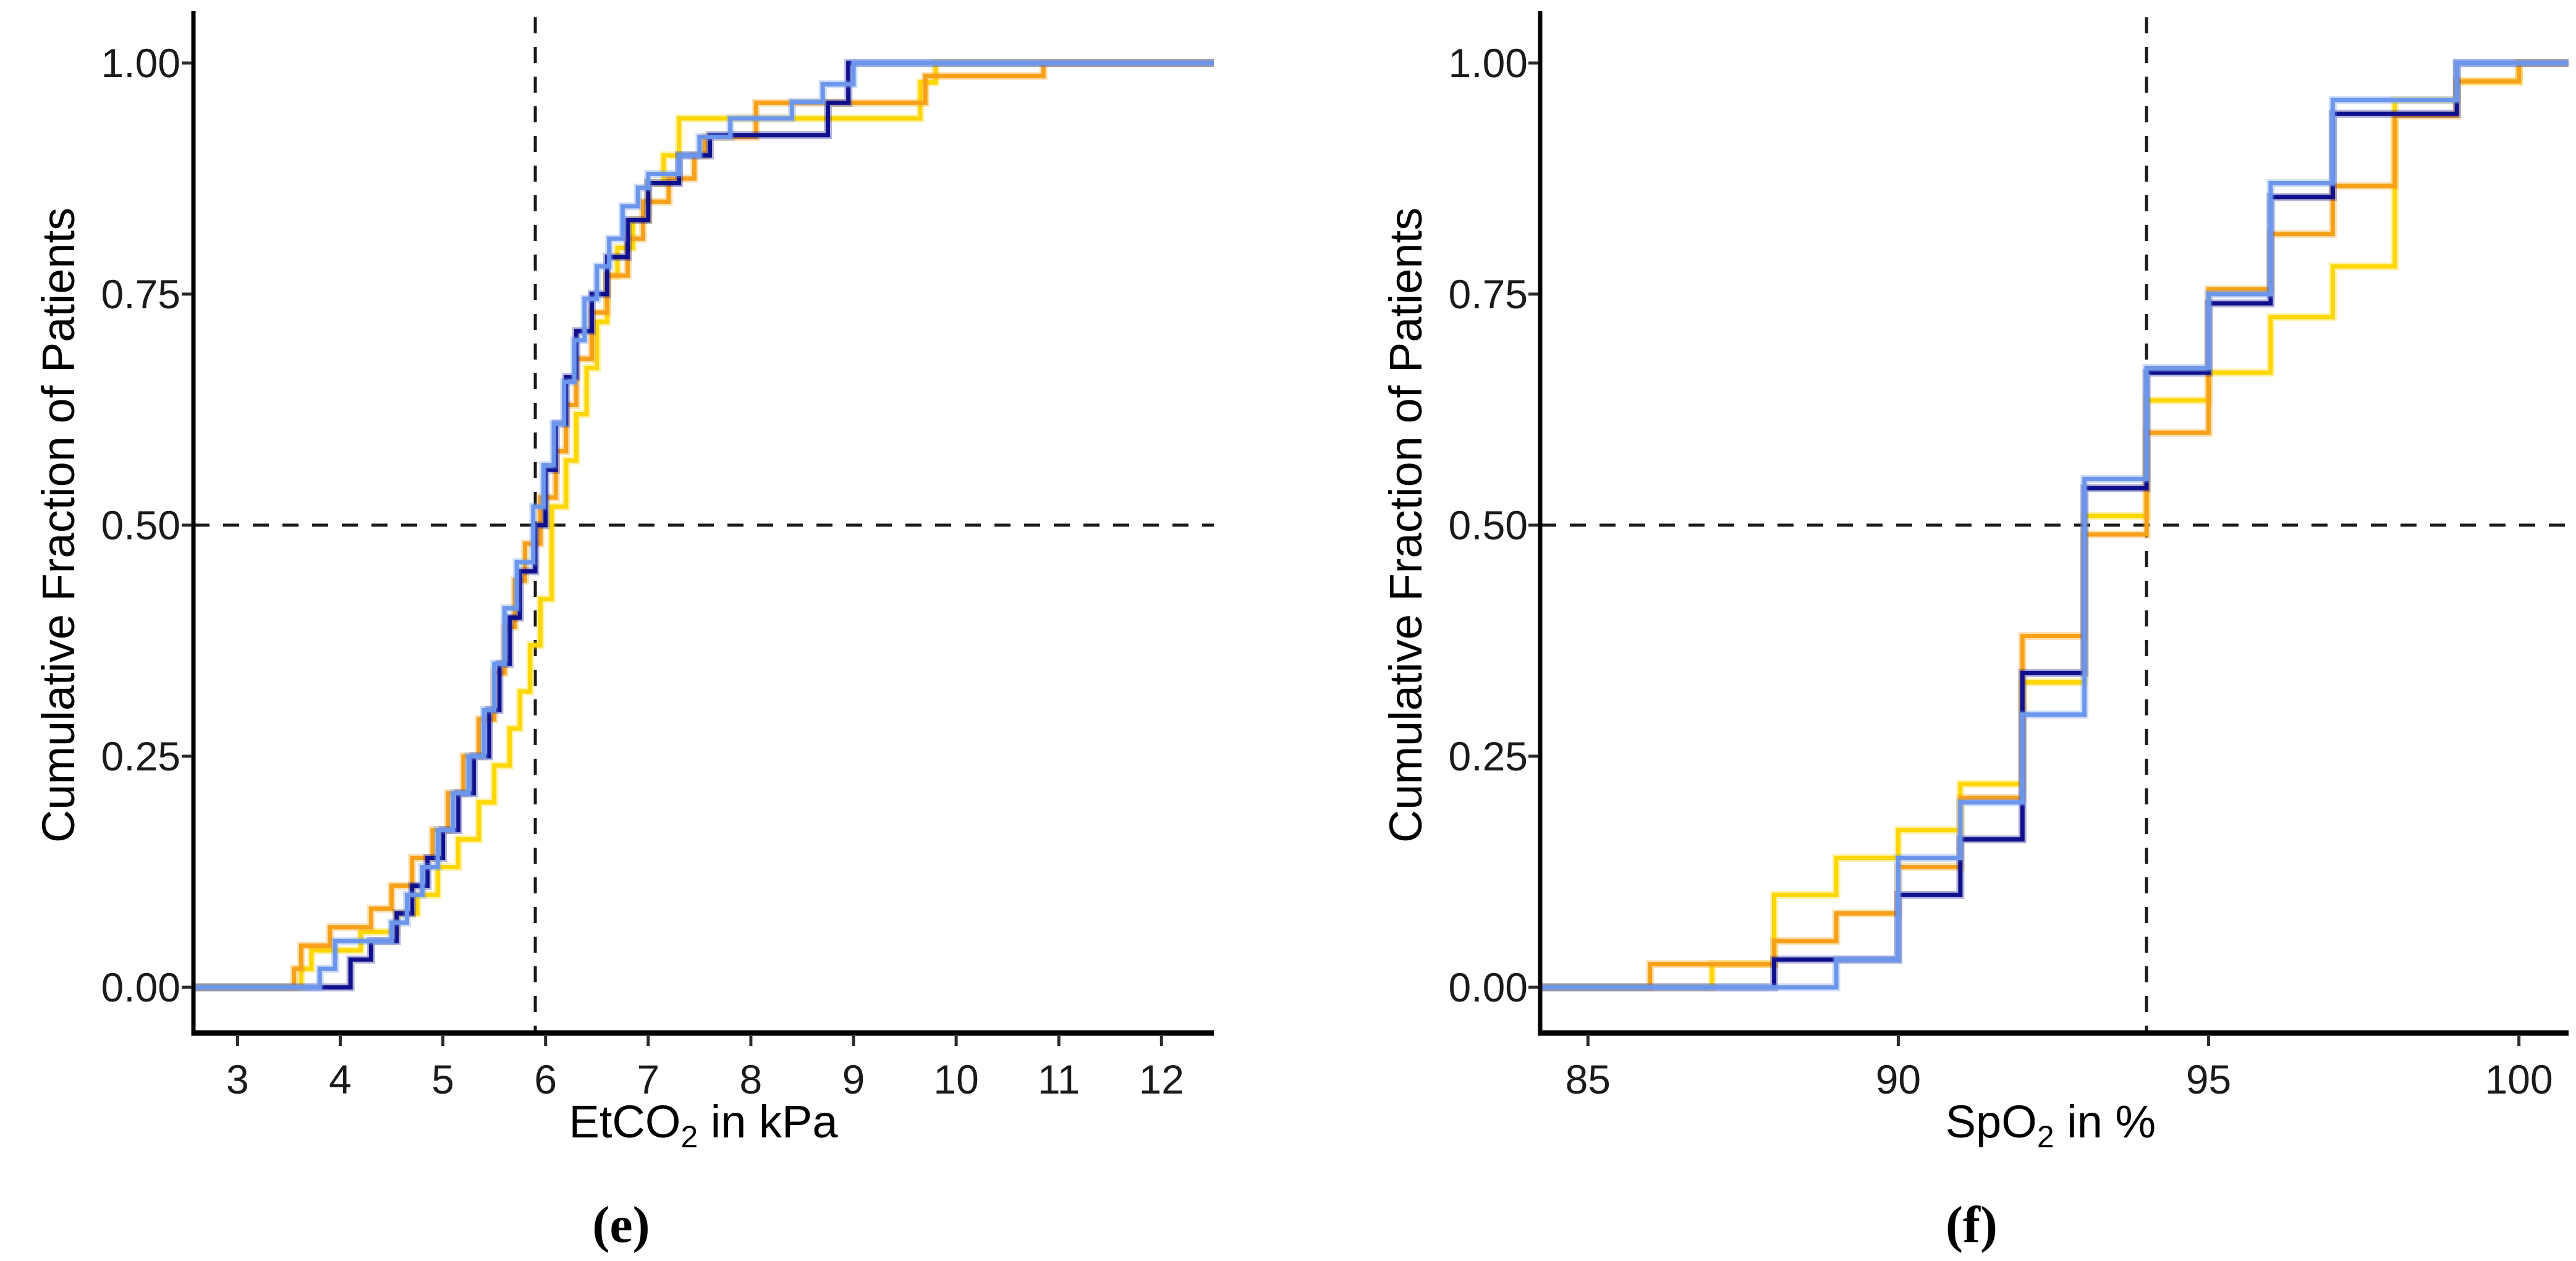 The image size is (2576, 1261). Describe the element at coordinates (1488, 756) in the screenshot. I see `y-tick-label-f-0.25: 0.25` at that location.